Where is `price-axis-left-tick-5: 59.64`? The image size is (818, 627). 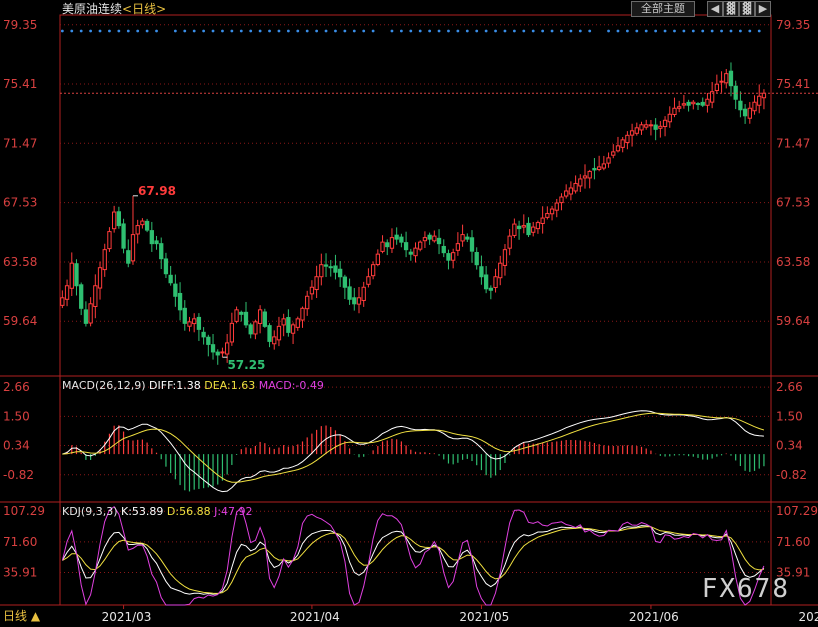
price-axis-left-tick-5: 59.64 is located at coordinates (20, 321).